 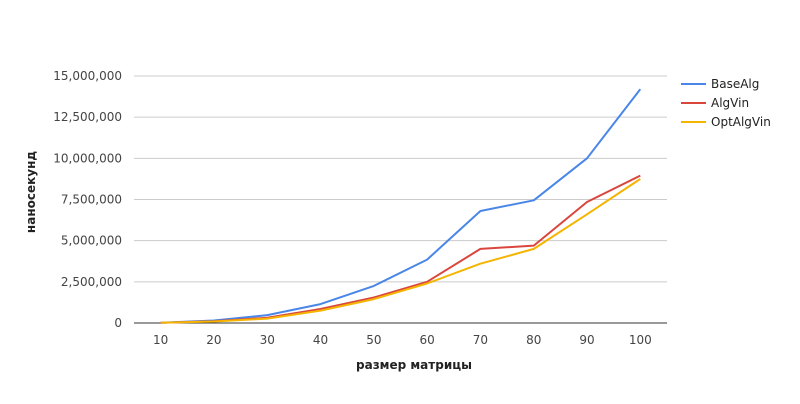 What do you see at coordinates (160, 340) in the screenshot?
I see `x-tick-label: 10` at bounding box center [160, 340].